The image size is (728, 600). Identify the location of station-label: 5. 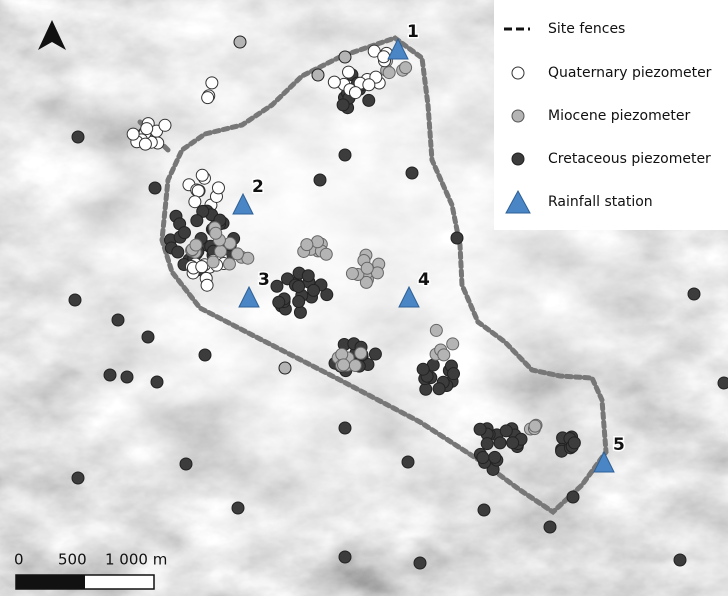
(619, 445).